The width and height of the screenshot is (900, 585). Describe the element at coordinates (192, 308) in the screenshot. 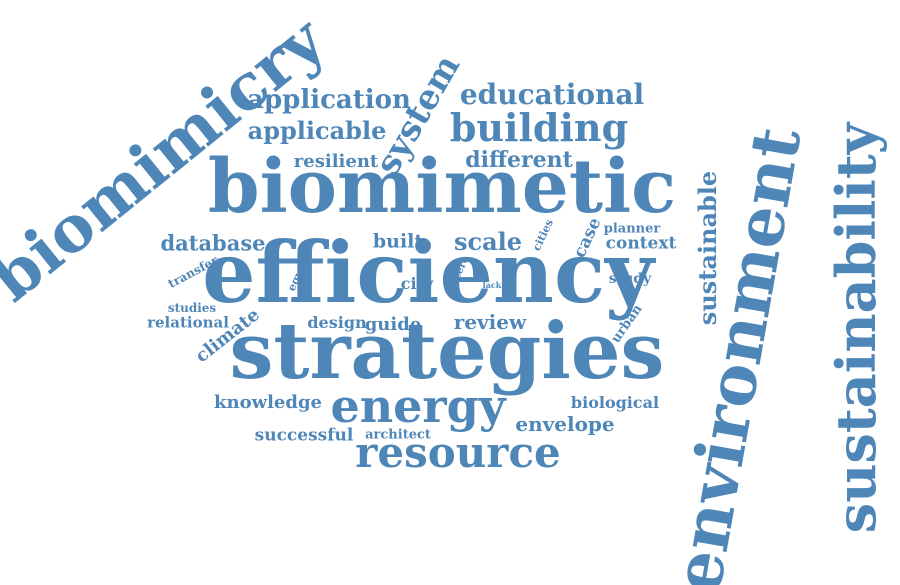

I see `word-studies: studies` at that location.